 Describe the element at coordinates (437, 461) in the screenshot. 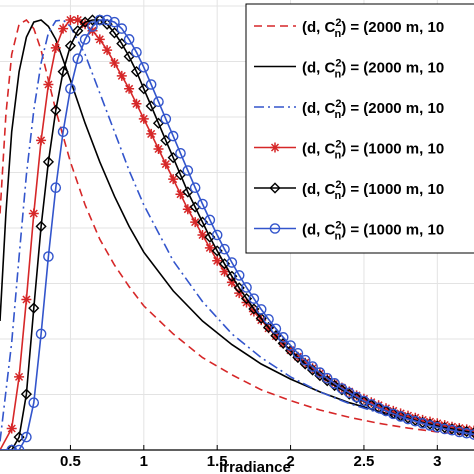

I see `x-tick-label-5: 3` at that location.